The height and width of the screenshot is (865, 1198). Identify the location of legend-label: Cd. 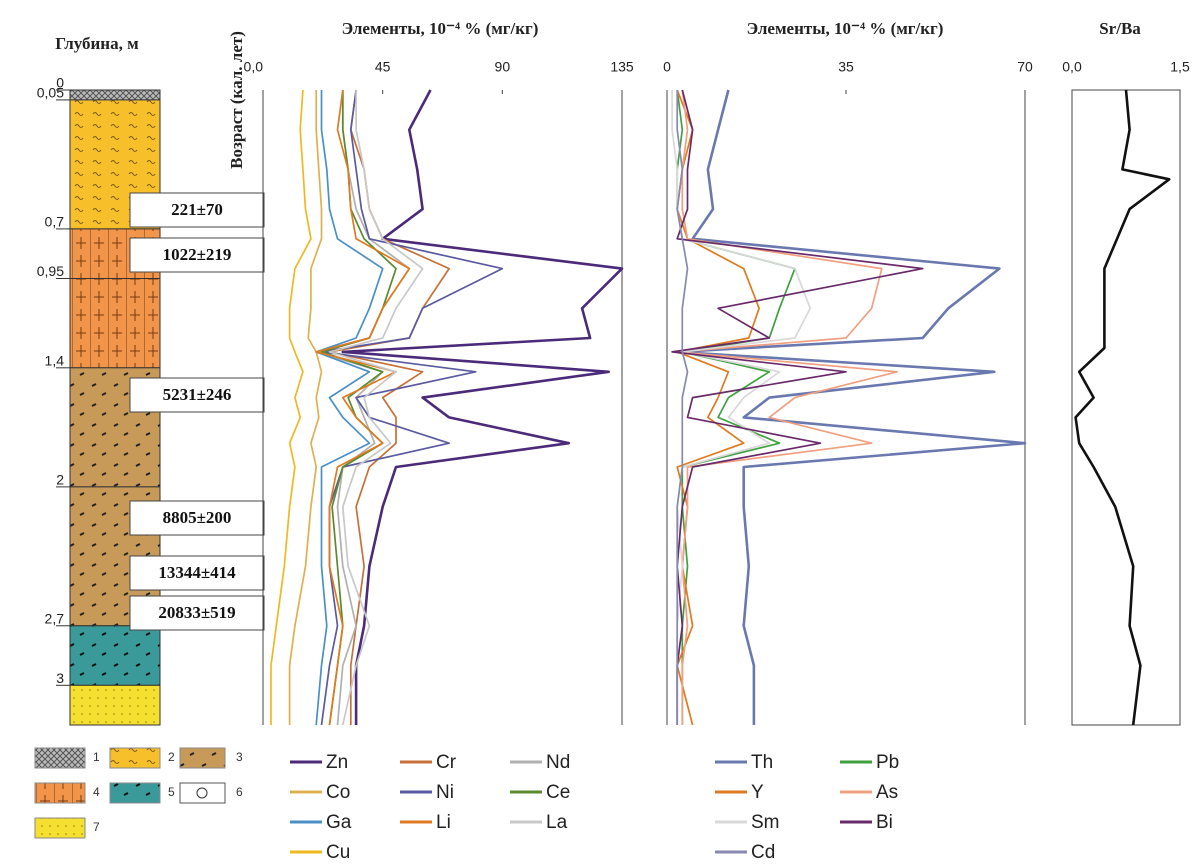
(763, 852).